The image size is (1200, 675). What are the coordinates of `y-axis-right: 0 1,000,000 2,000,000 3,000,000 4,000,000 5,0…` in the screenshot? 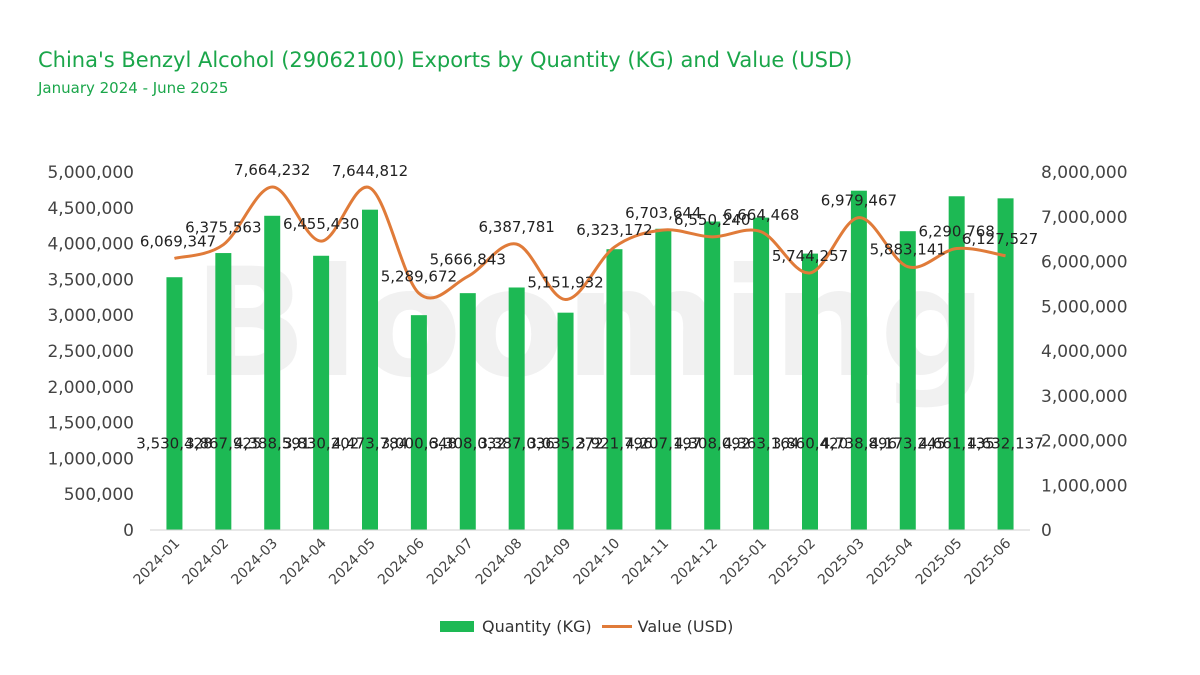 It's located at (1084, 352).